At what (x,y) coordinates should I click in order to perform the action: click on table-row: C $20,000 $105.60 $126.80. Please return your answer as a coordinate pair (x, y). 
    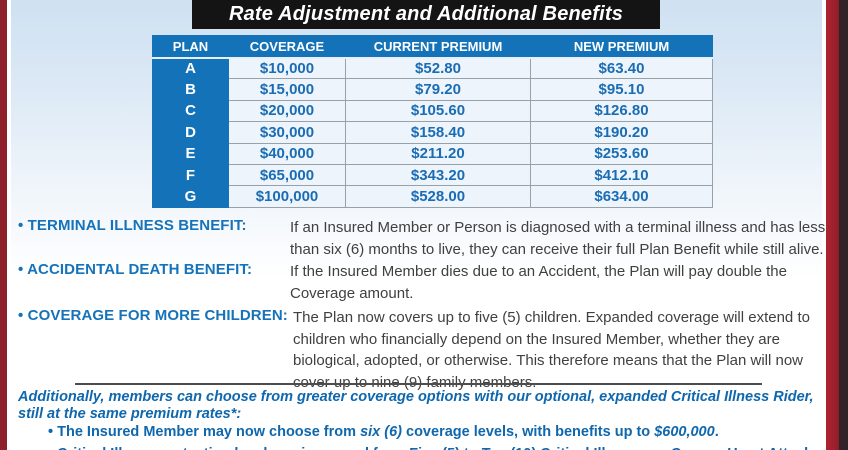
    Looking at the image, I should click on (432, 111).